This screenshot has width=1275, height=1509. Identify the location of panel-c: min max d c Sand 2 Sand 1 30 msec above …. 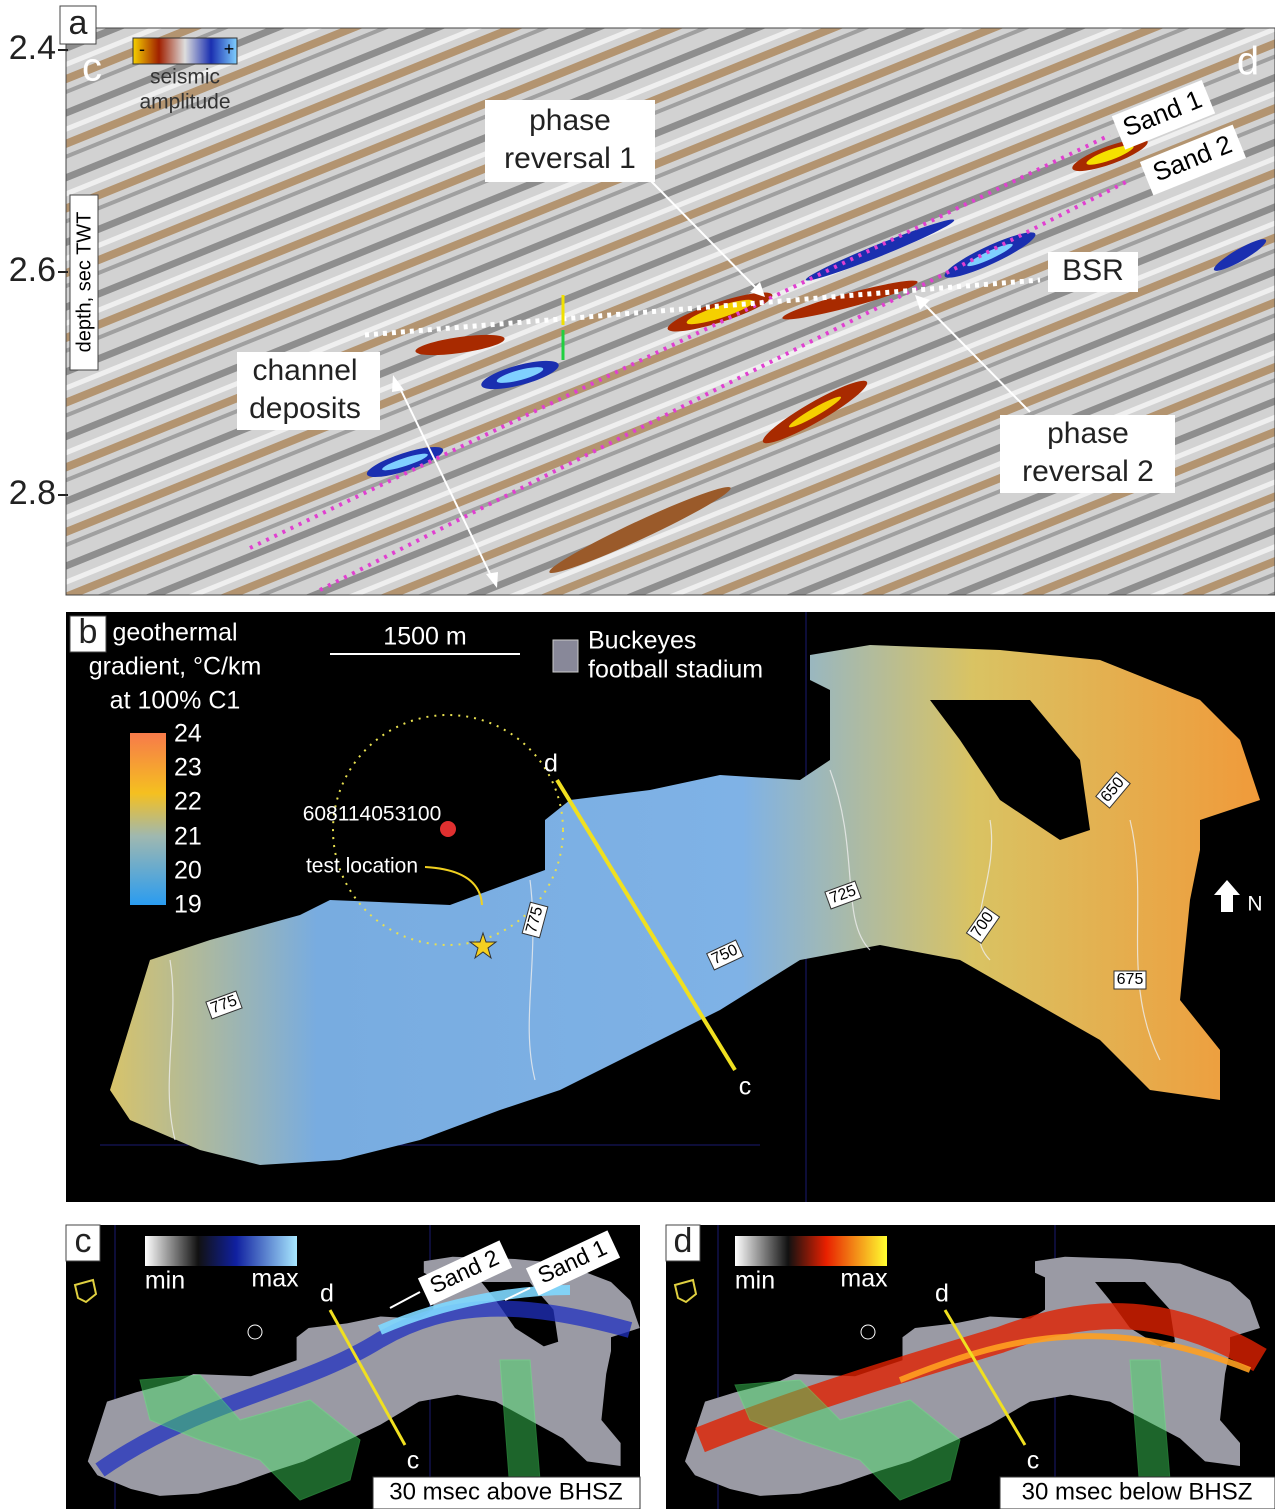
(353, 1365).